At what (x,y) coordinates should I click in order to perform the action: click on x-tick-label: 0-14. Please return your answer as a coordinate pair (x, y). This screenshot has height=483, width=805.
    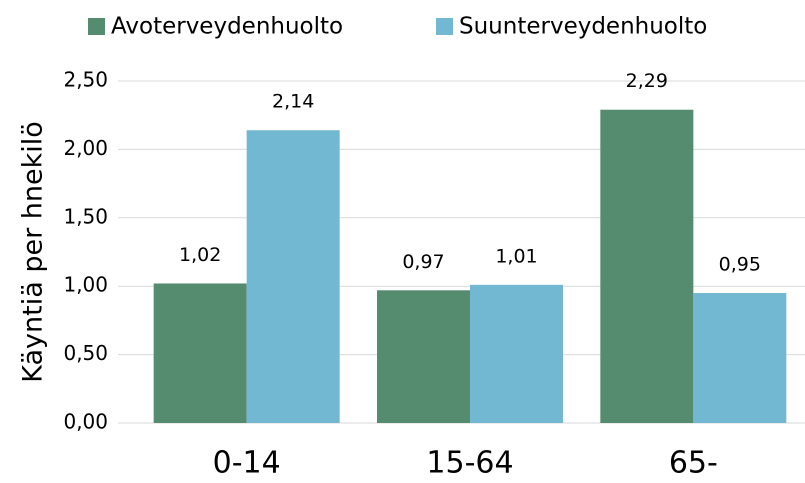
    Looking at the image, I should click on (247, 463).